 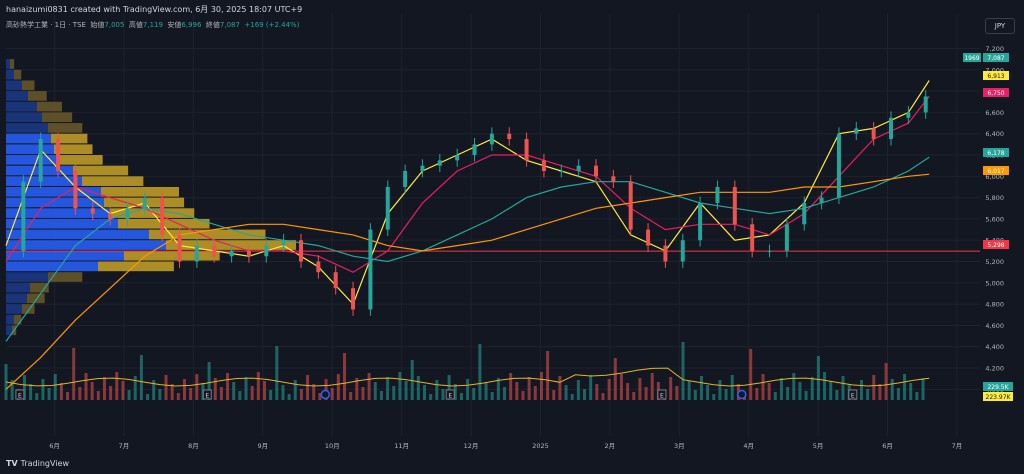 I want to click on earnings-label: E, so click(x=662, y=396).